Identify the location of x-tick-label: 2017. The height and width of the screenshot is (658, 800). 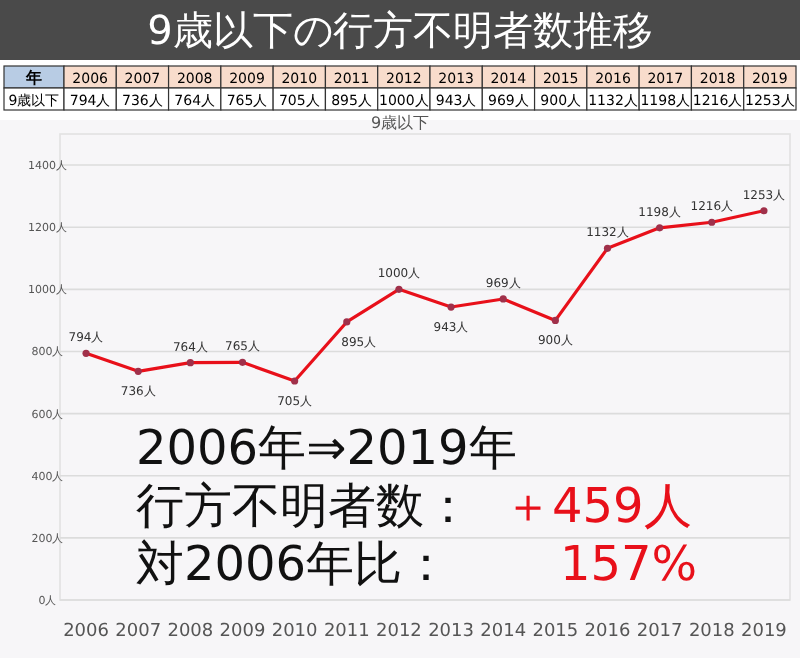
(659, 632).